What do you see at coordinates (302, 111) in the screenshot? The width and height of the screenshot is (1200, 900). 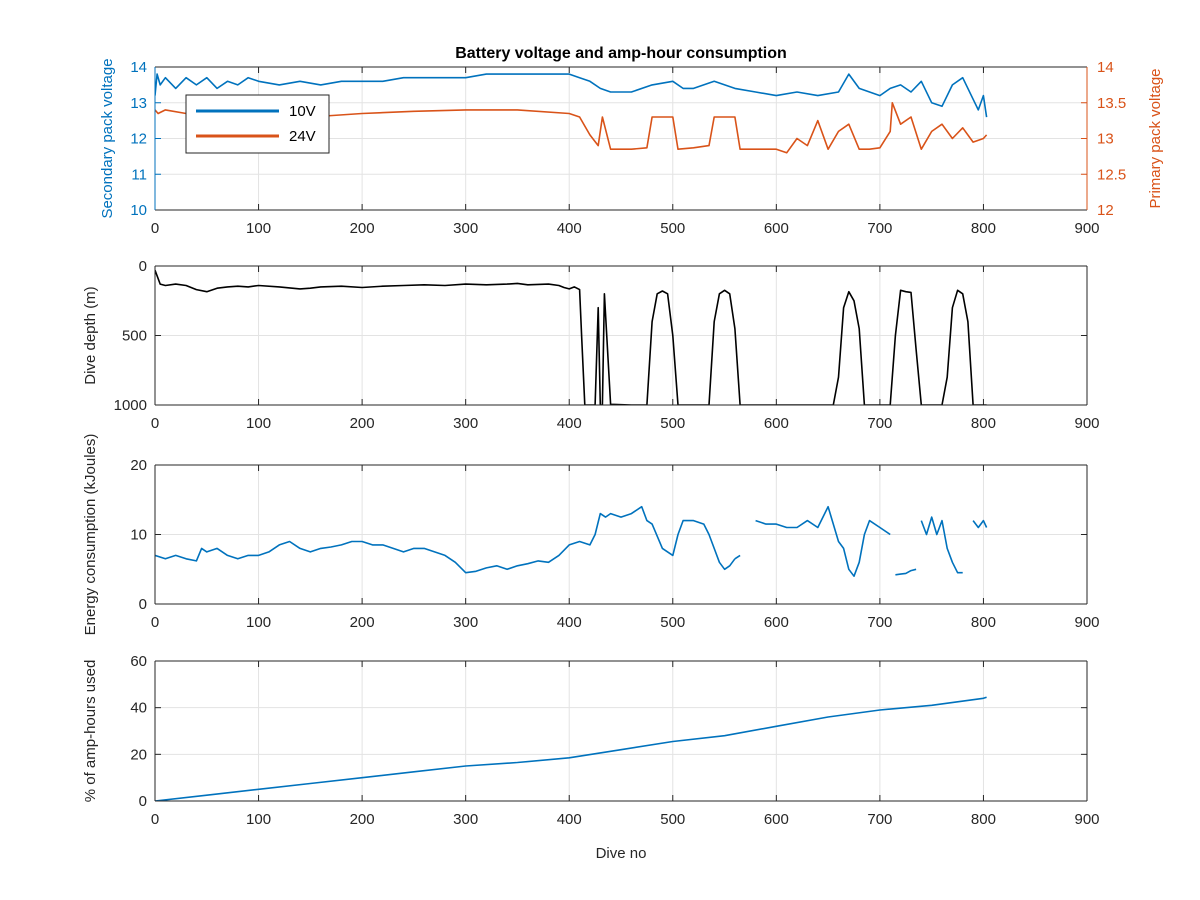 I see `legend-label-10V: 10V` at bounding box center [302, 111].